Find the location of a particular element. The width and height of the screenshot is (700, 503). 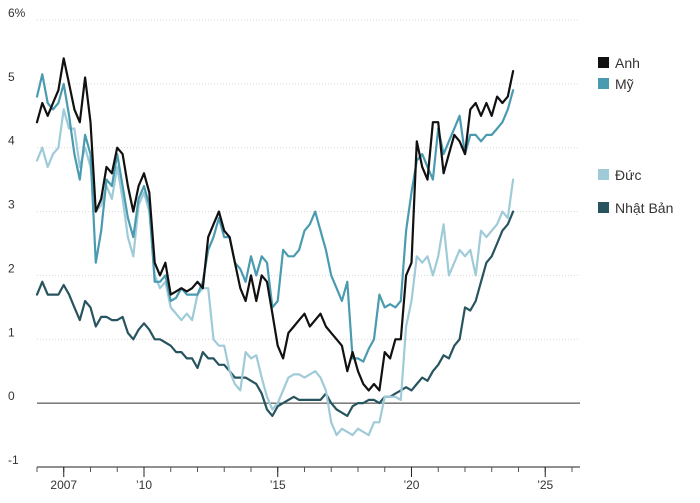

y-tick-label: 1 is located at coordinates (11, 332).